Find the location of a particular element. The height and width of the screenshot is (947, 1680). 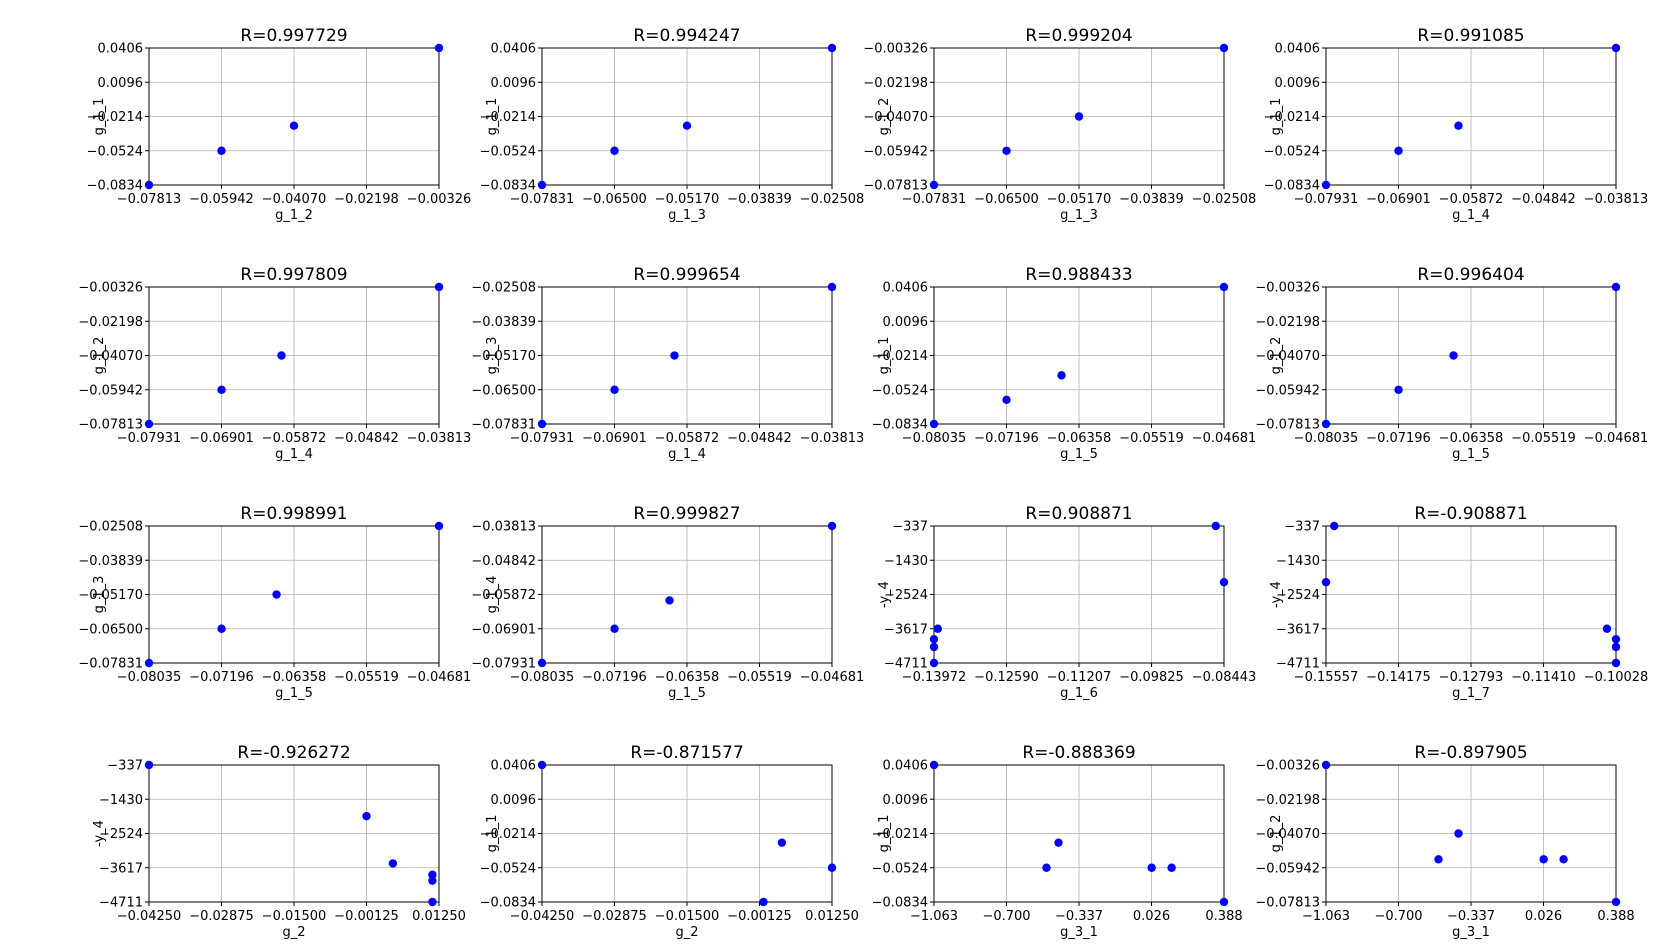

x-axis-label: g_1_7 is located at coordinates (1471, 693).